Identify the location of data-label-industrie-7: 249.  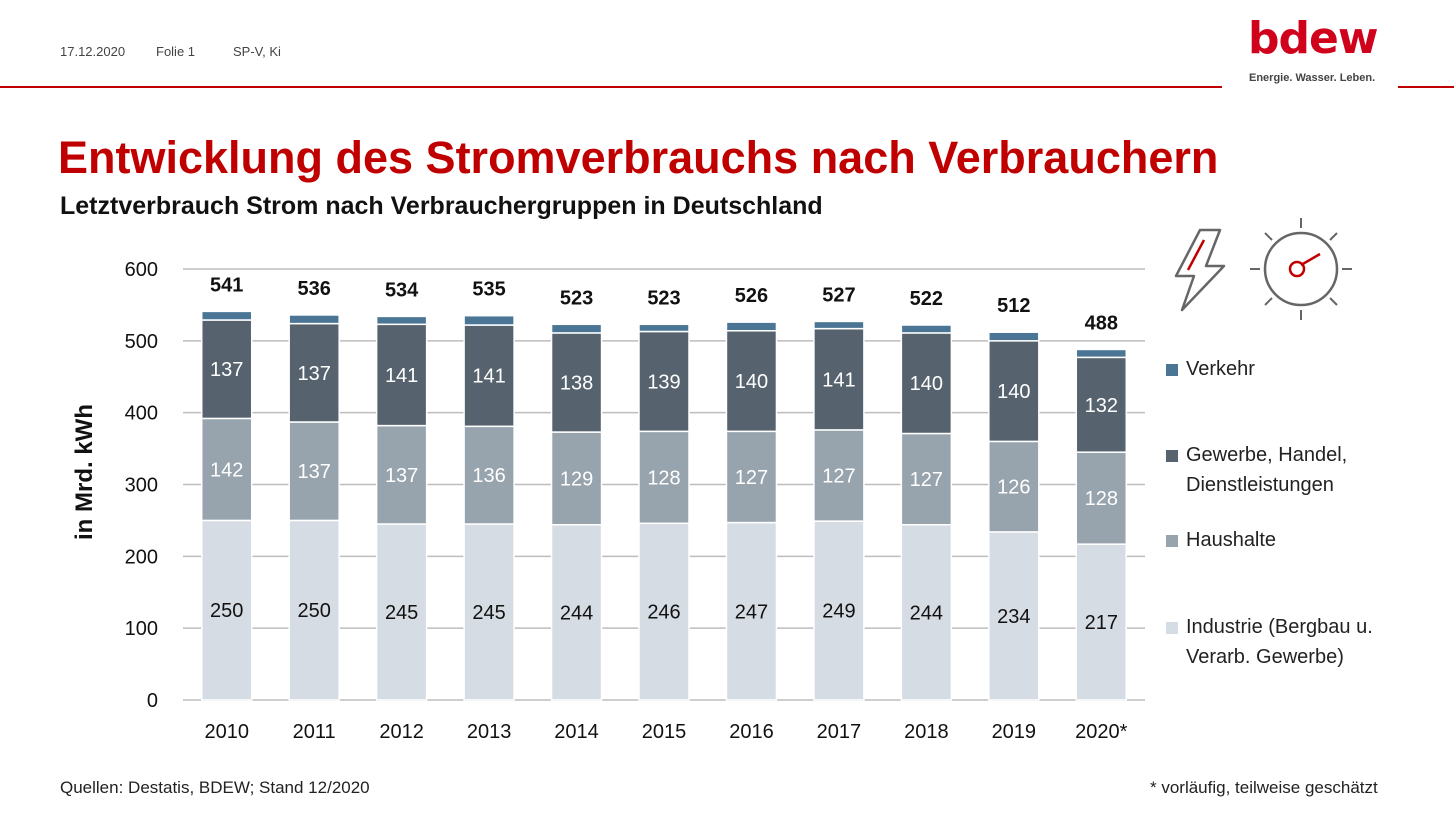
(838, 612).